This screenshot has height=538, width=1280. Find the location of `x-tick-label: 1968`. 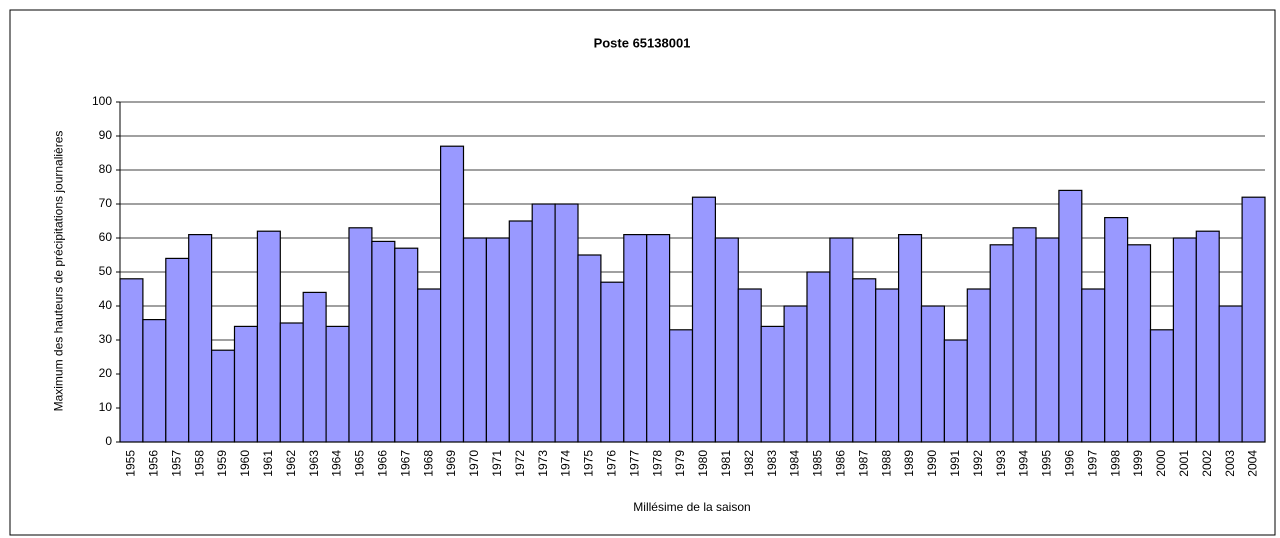

x-tick-label: 1968 is located at coordinates (428, 463).